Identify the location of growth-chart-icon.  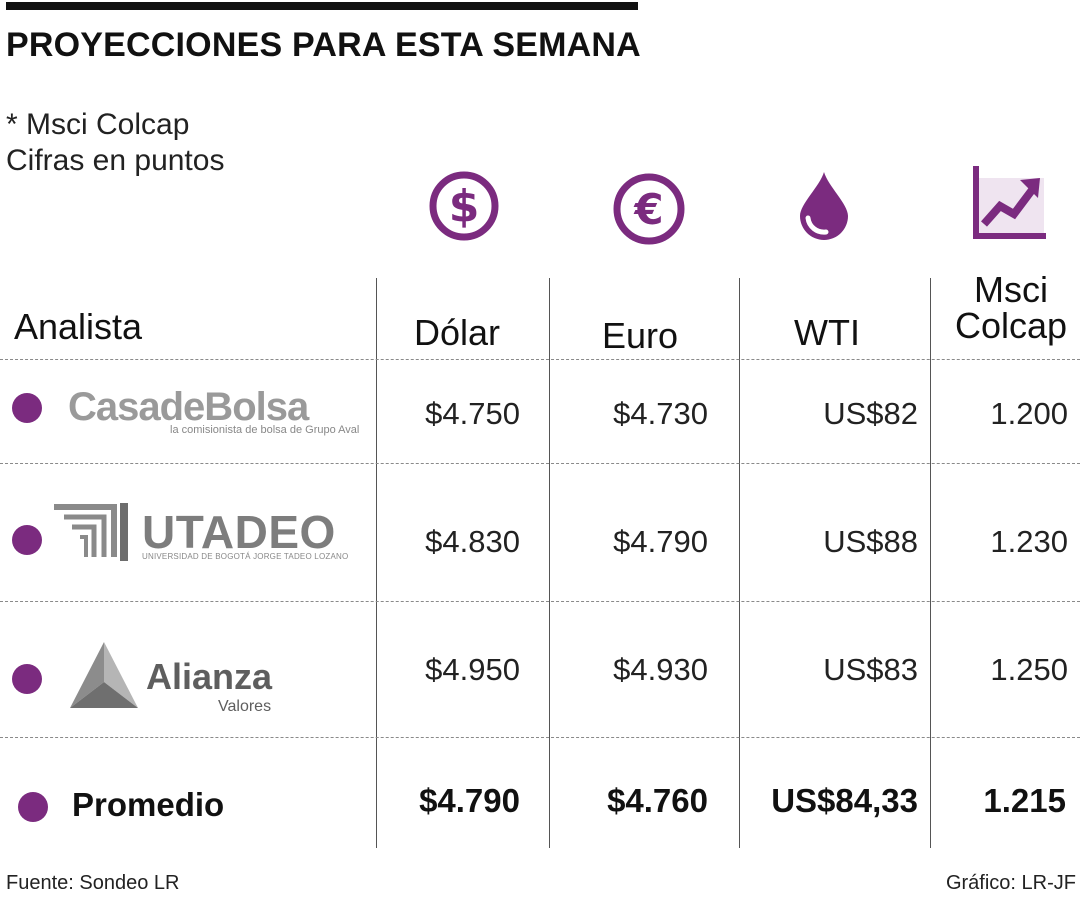
(1009, 202).